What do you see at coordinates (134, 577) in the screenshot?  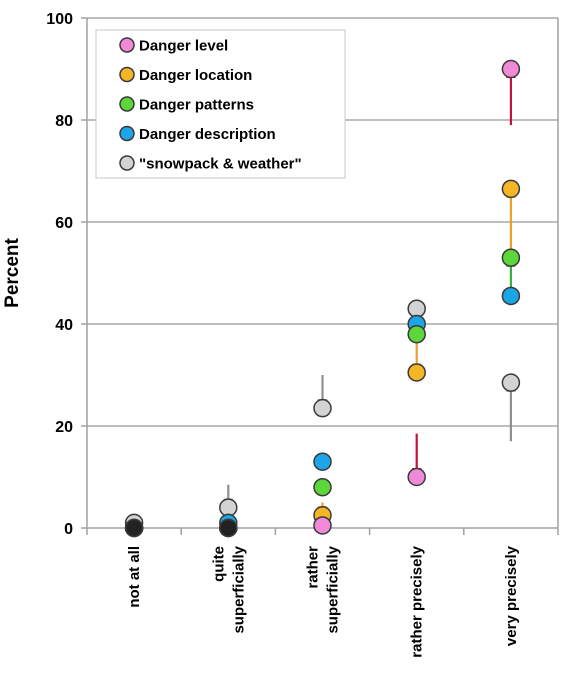 I see `x-tick-label: not at all` at bounding box center [134, 577].